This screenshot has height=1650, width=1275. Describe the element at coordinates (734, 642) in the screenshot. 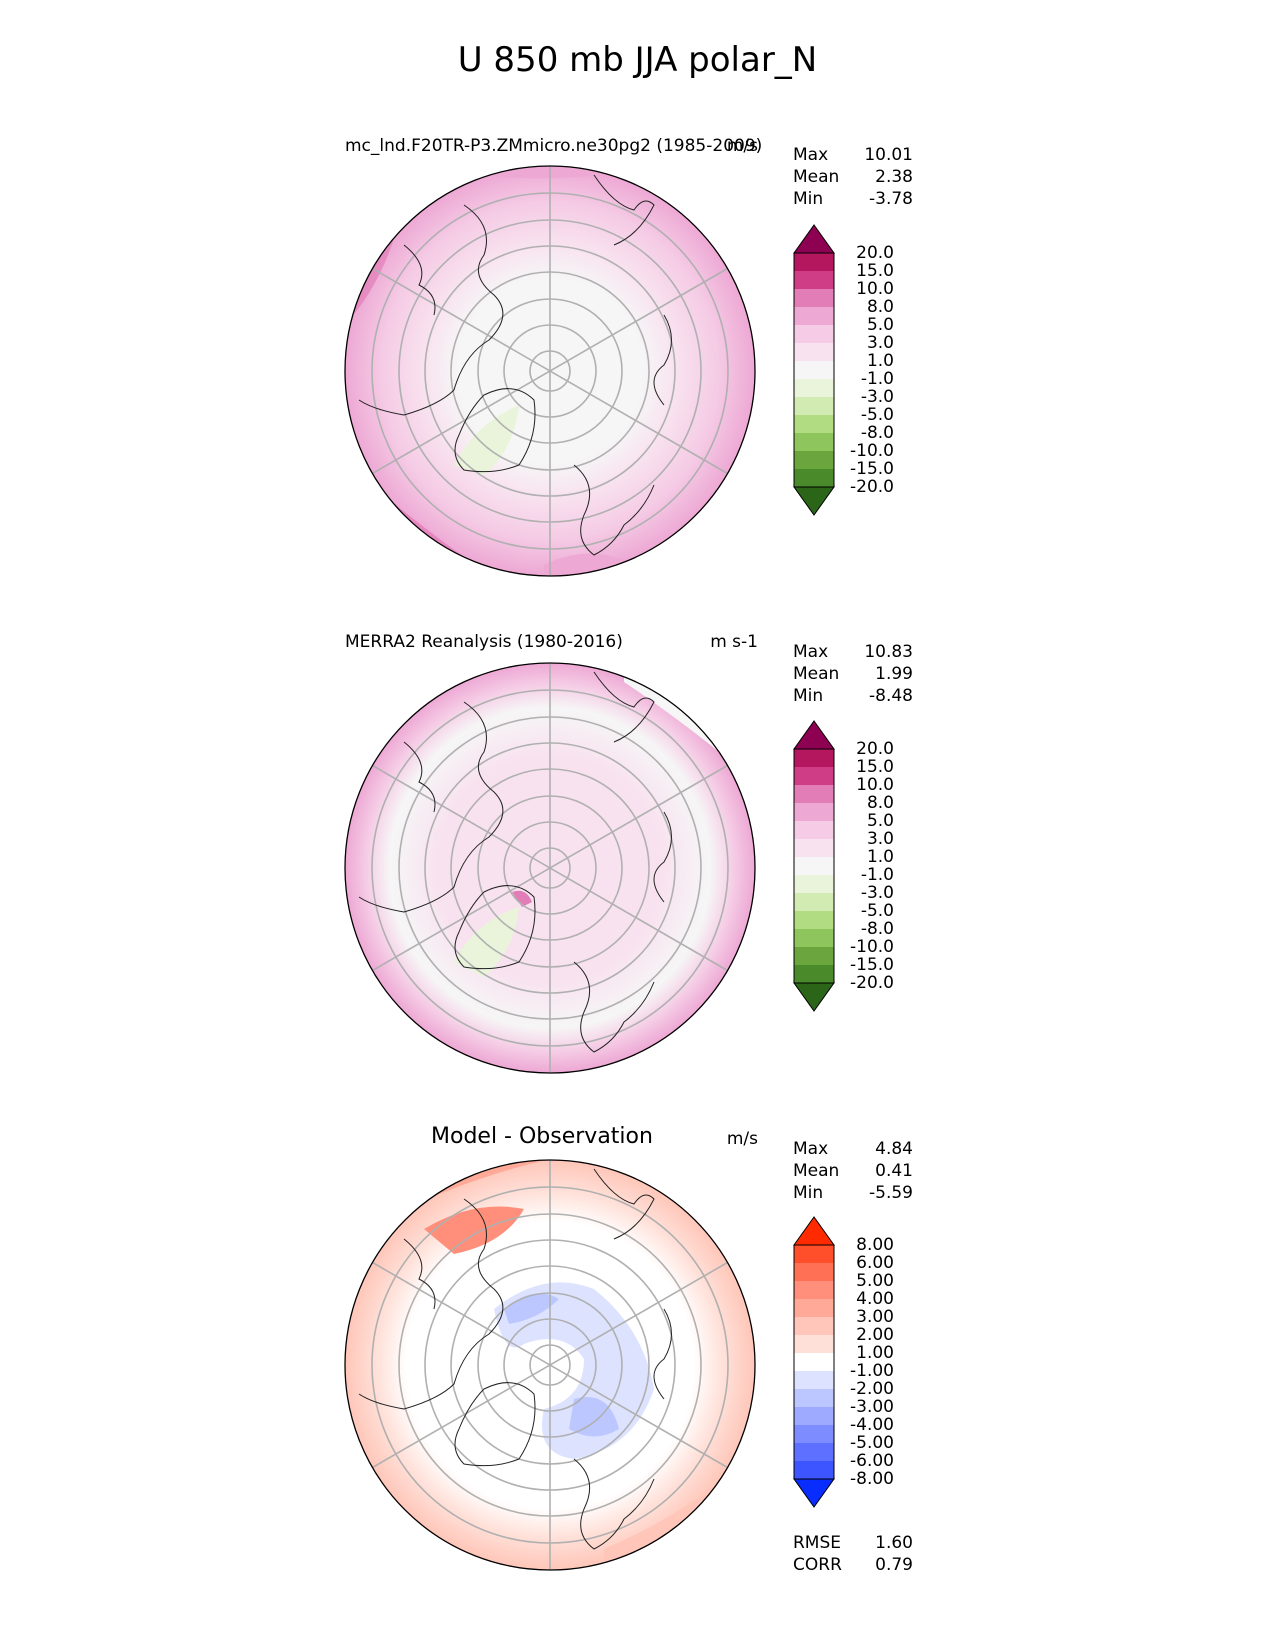

I see `panel-2-units: m s-1` at that location.